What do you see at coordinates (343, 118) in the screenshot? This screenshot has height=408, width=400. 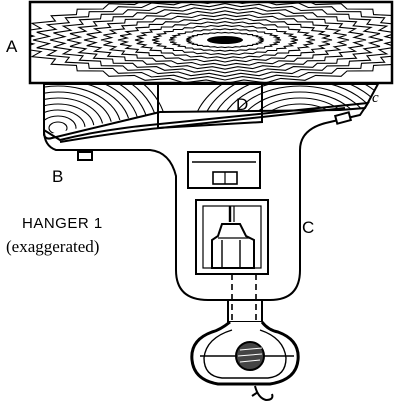 I see `rivet-c` at bounding box center [343, 118].